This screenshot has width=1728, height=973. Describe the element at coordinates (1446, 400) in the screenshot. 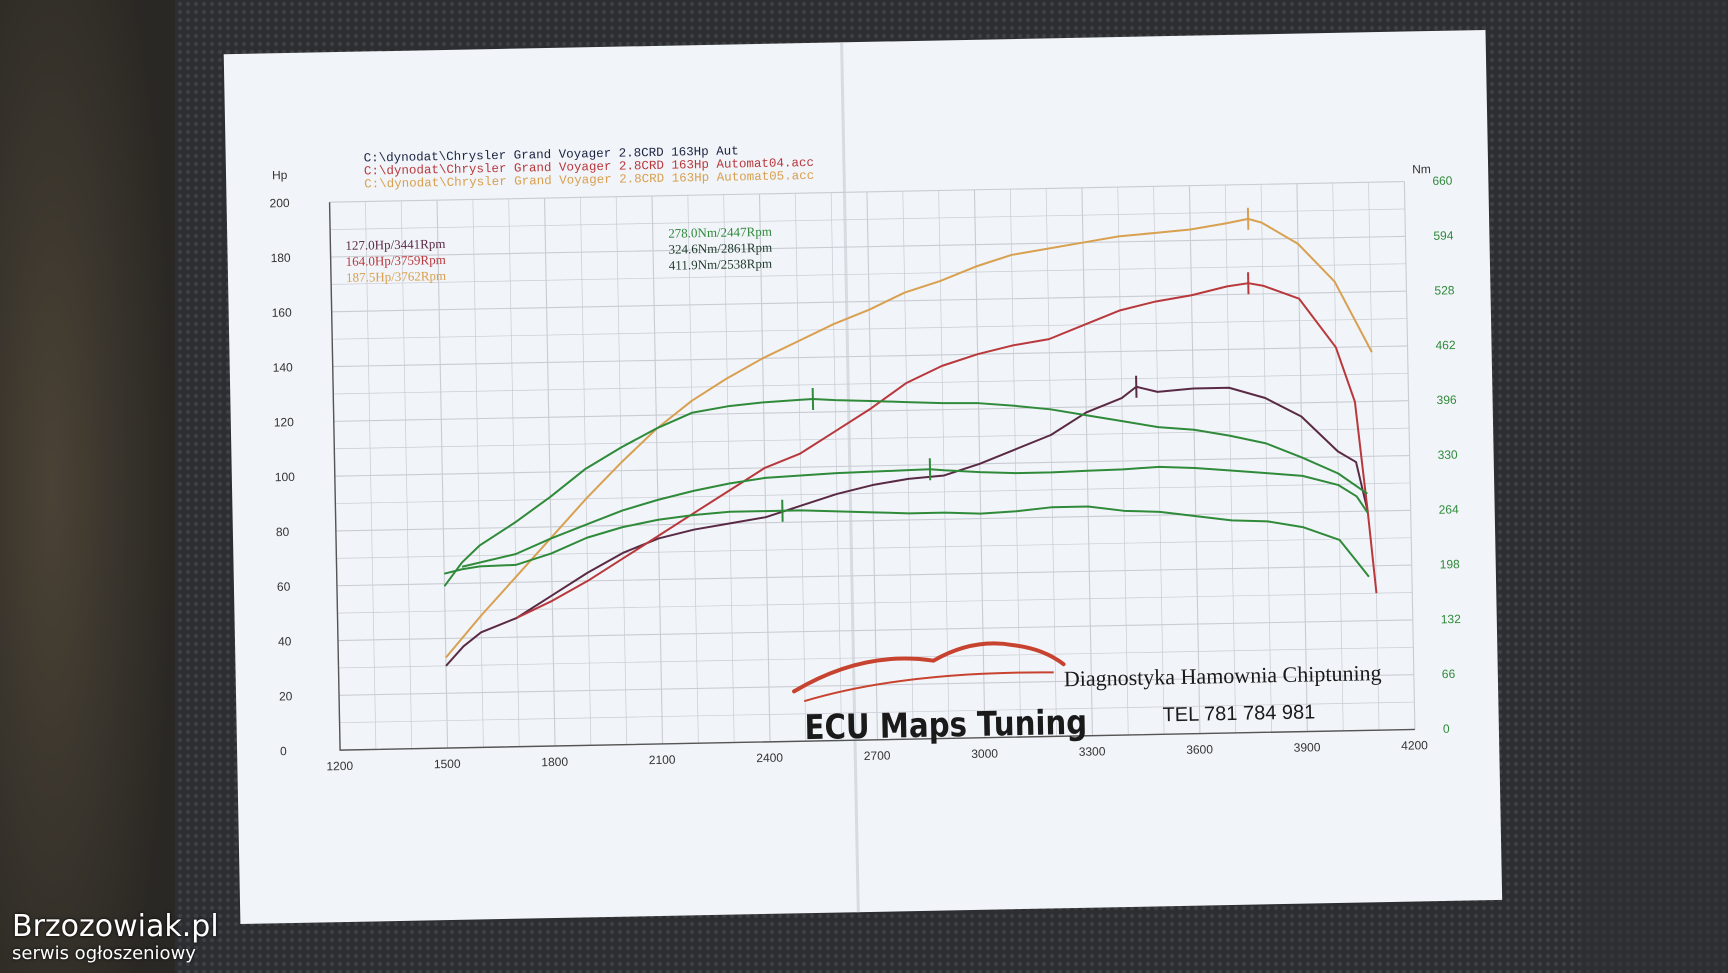

I see `right-axis-tick-label: 396` at that location.